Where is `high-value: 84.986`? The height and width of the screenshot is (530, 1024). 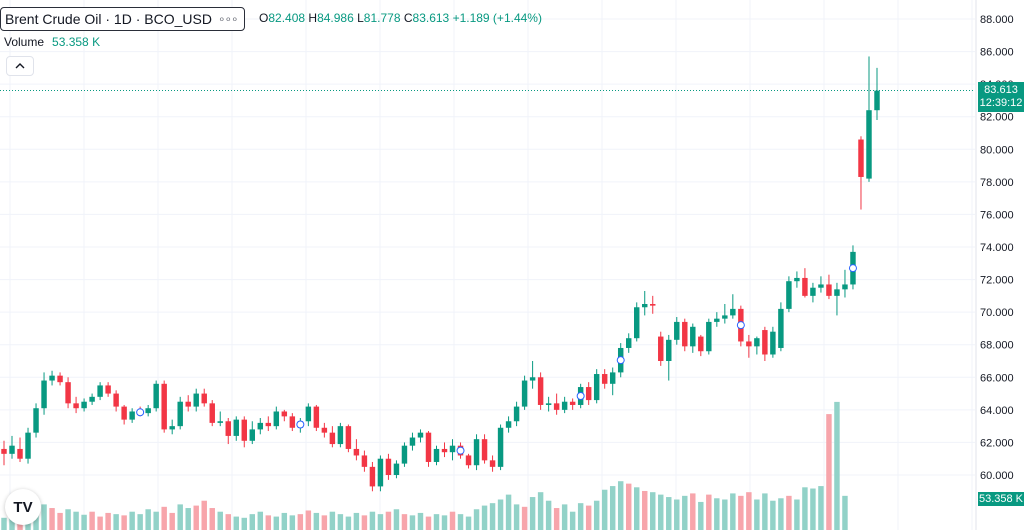
high-value: 84.986 is located at coordinates (335, 18).